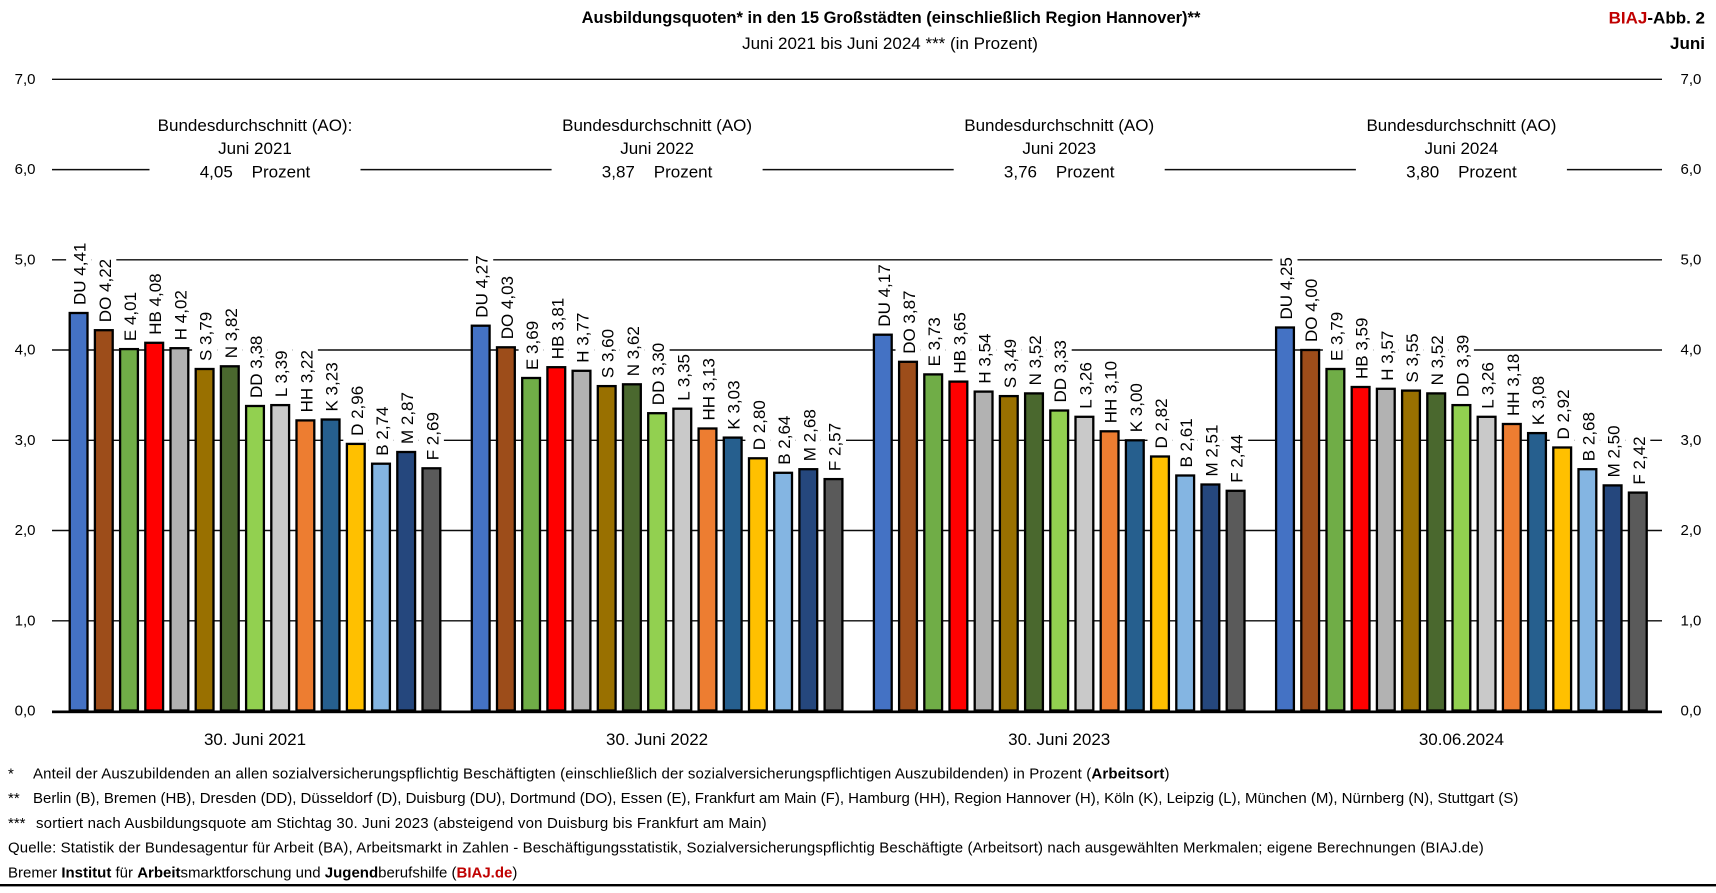 This screenshot has width=1716, height=893. What do you see at coordinates (557, 328) in the screenshot?
I see `svg-text: HB 3,81` at bounding box center [557, 328].